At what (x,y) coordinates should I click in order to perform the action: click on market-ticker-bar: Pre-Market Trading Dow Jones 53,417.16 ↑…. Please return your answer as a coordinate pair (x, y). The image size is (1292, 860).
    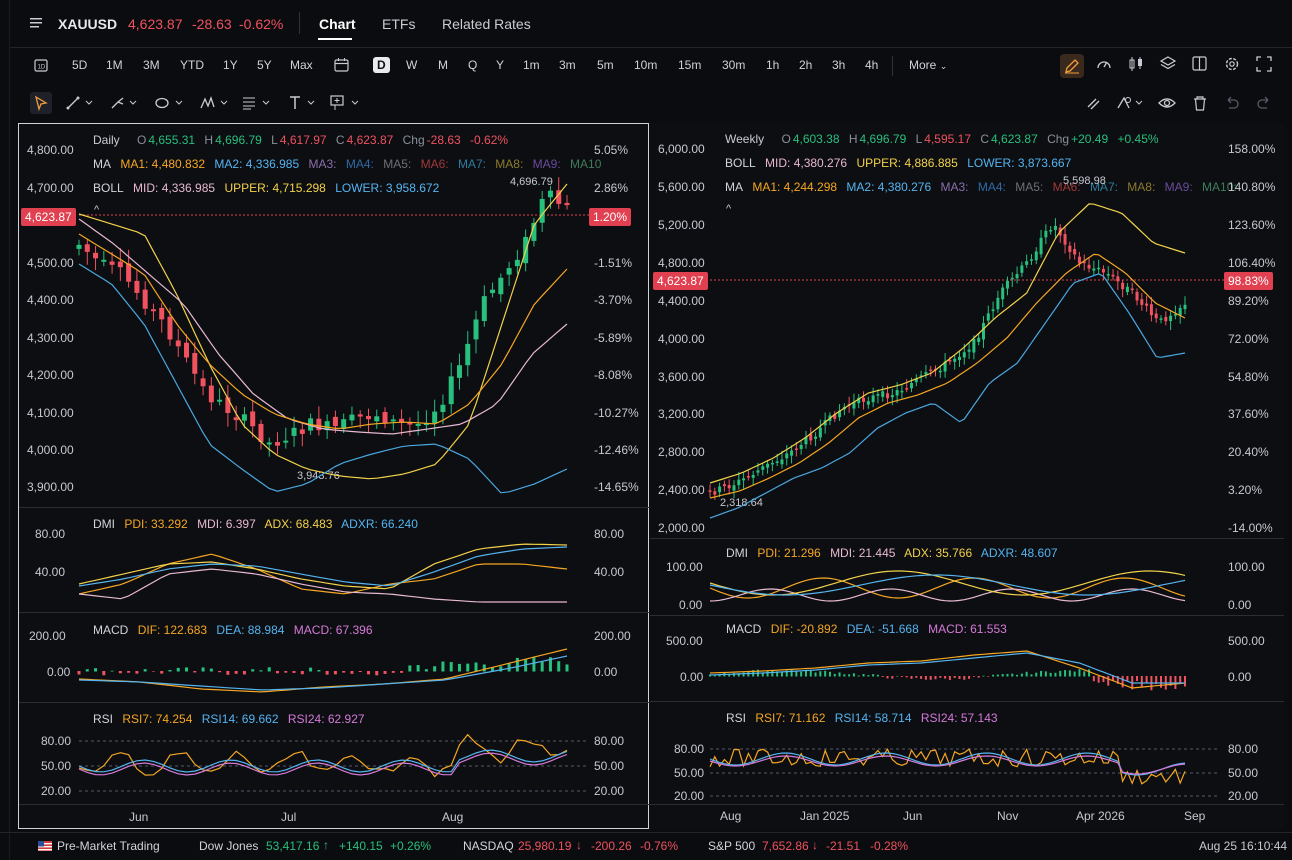
    Looking at the image, I should click on (646, 846).